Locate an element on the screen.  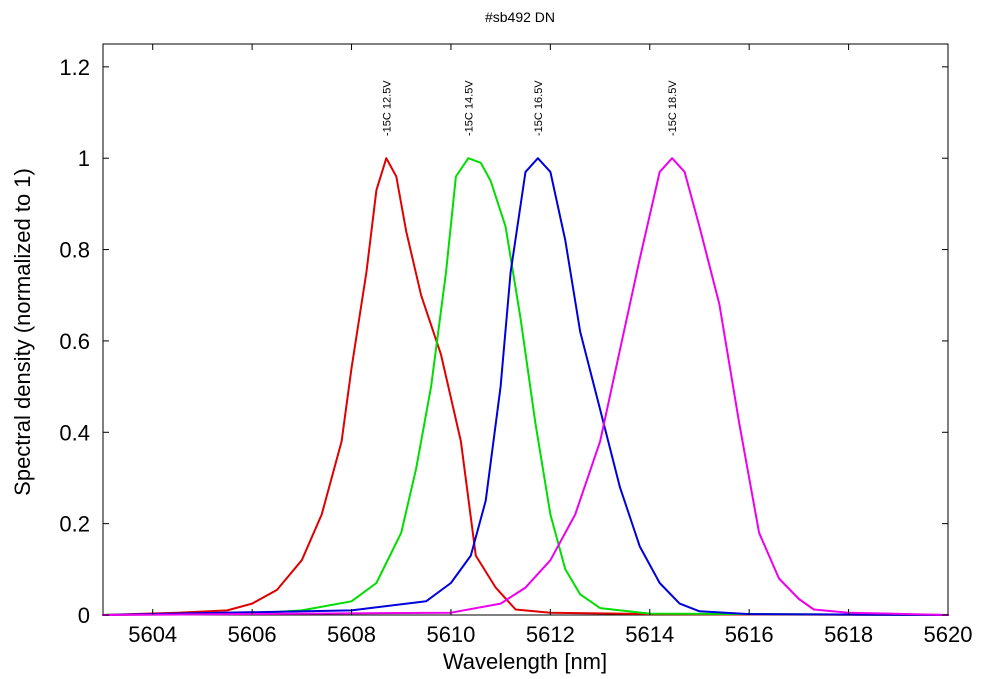
x-axis-label: Wavelength [nm] is located at coordinates (525, 661).